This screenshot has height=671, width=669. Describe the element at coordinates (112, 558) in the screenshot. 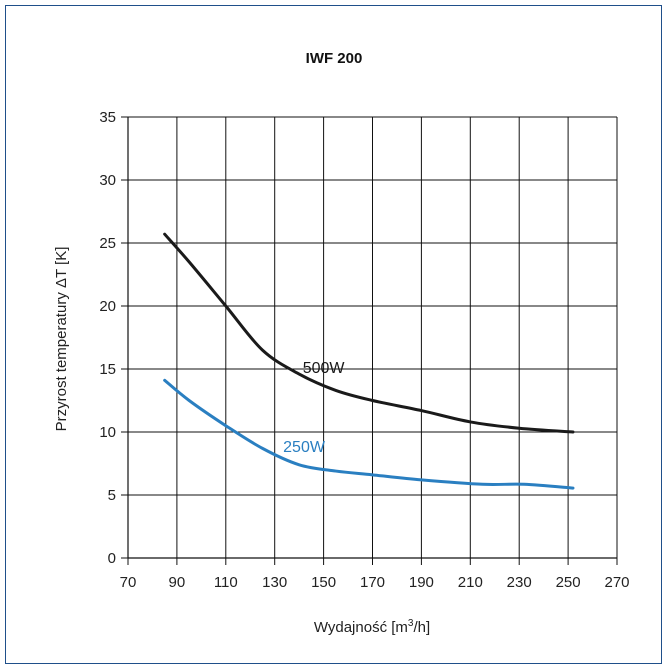

I see `y-tick-label-0: 0` at that location.